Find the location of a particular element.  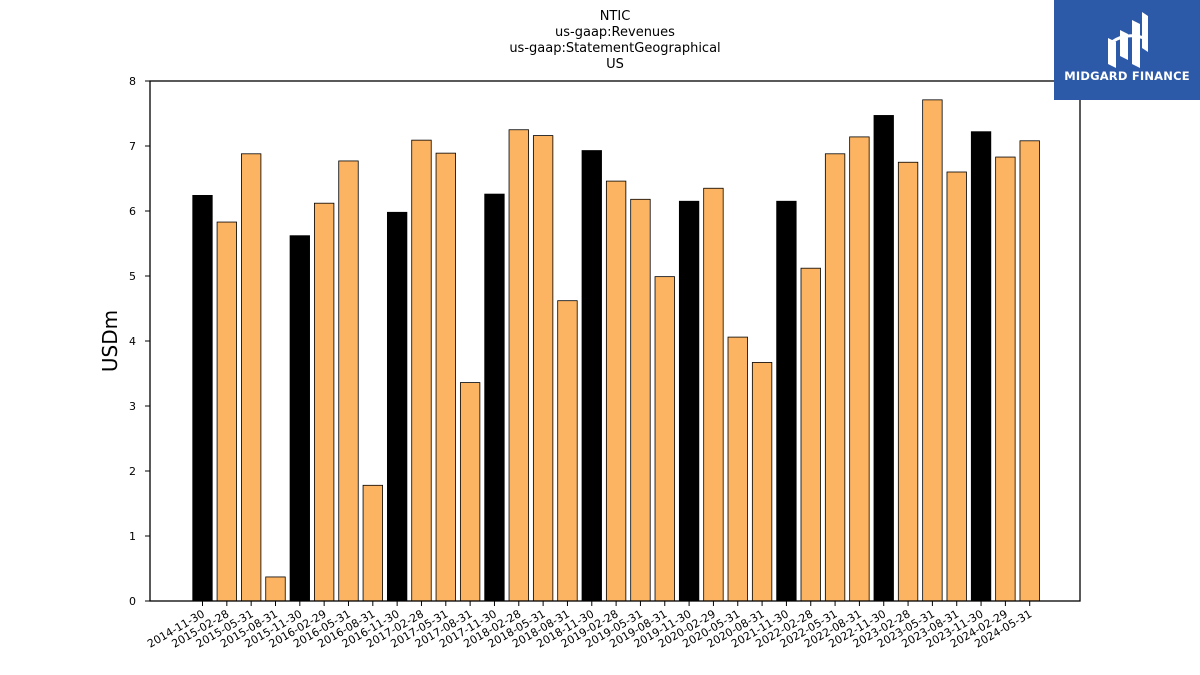

y-tick-label: 7 is located at coordinates (132, 146).